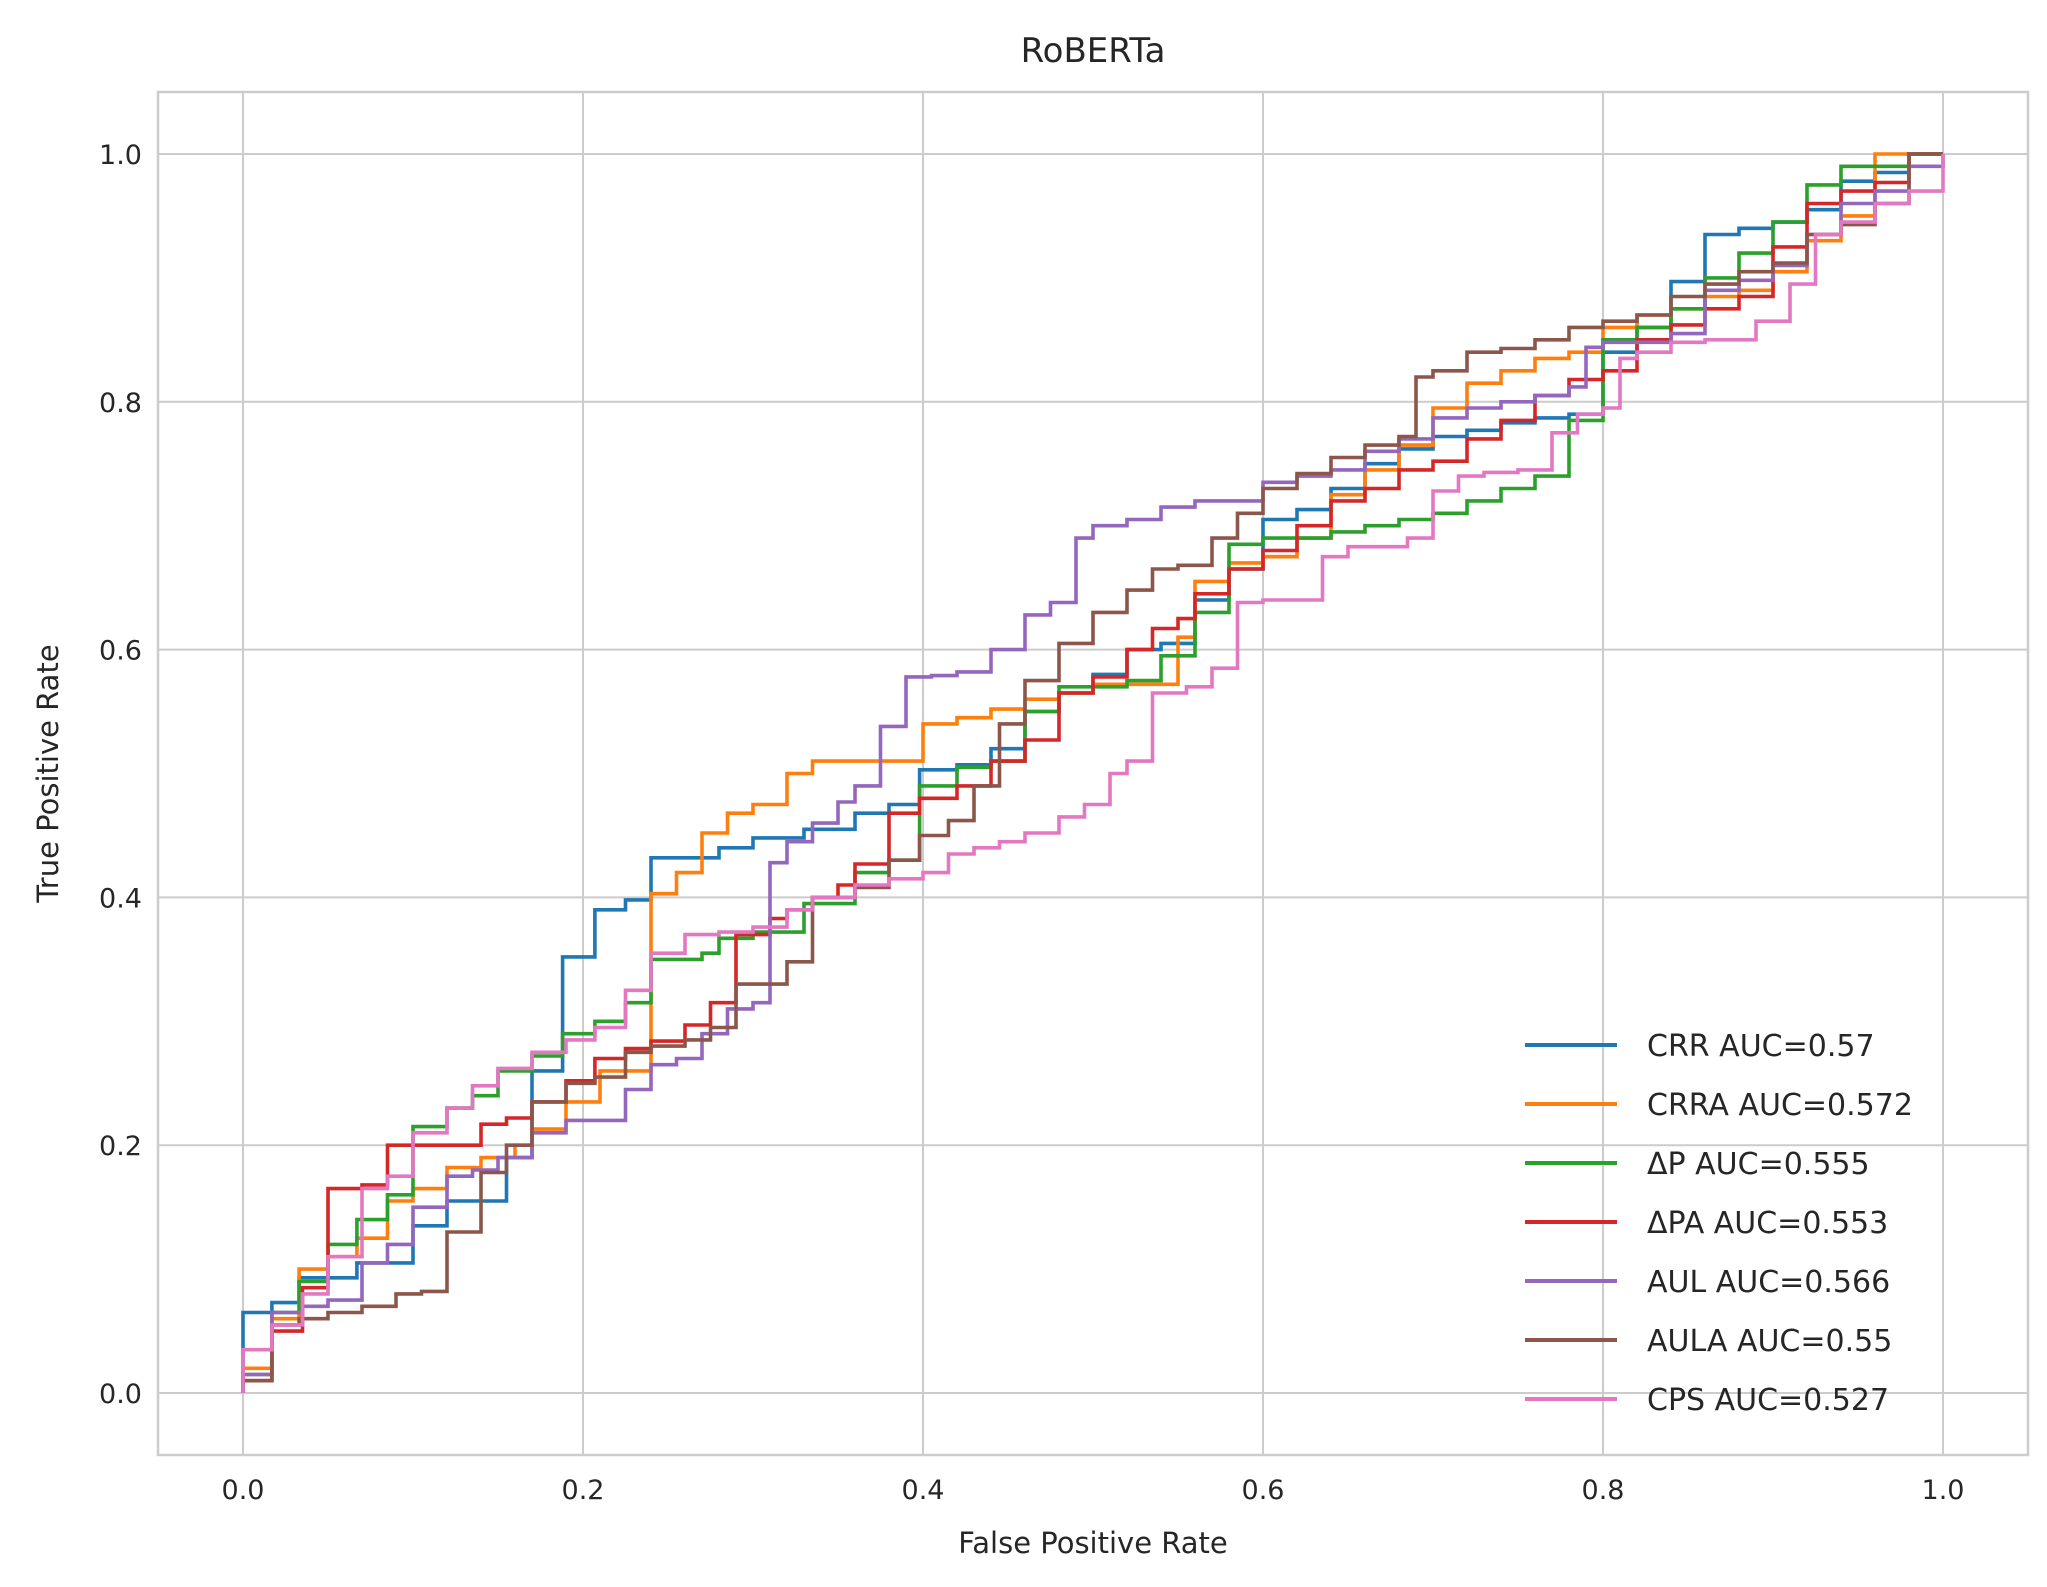 The image size is (2047, 1587). Describe the element at coordinates (1093, 51) in the screenshot. I see `chart-title: RoBERTa` at that location.